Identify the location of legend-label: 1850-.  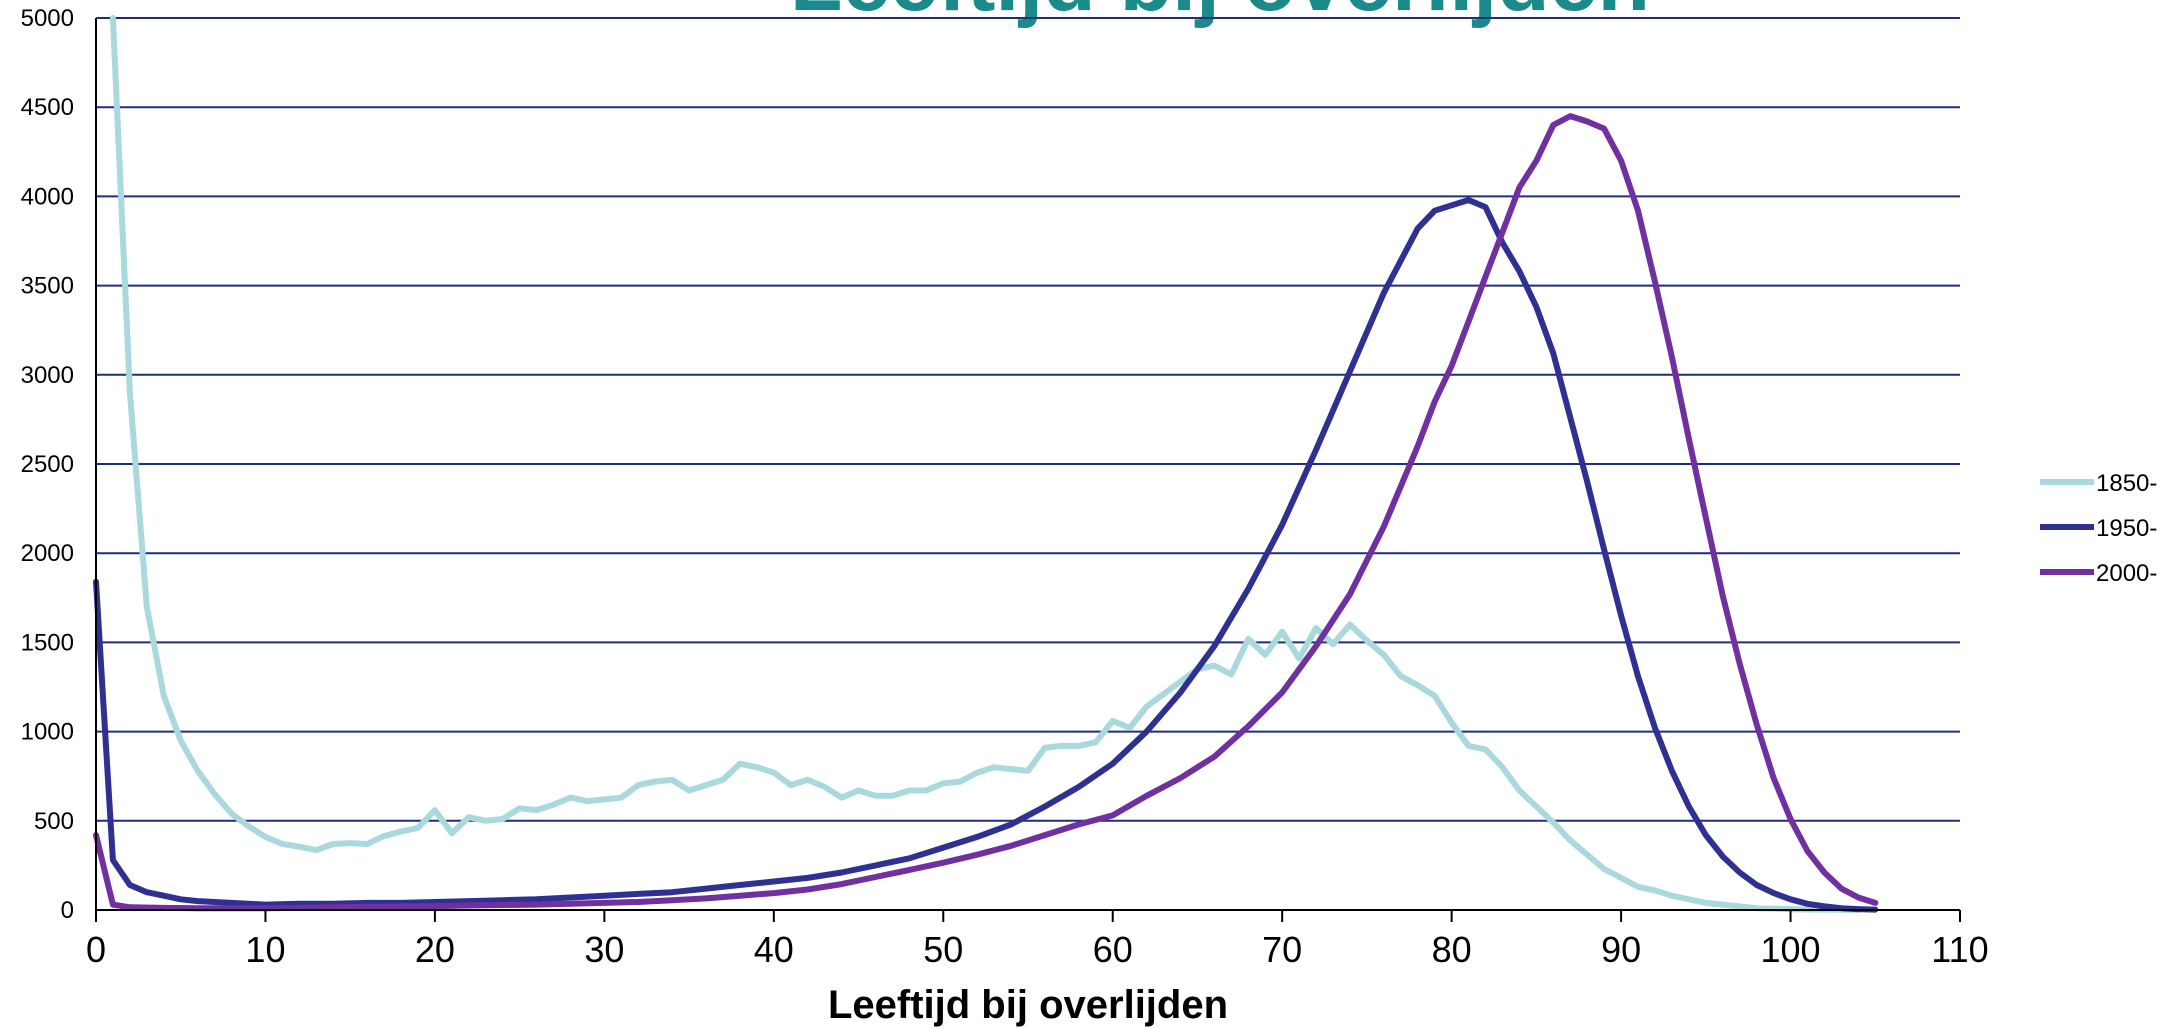
(2126, 483).